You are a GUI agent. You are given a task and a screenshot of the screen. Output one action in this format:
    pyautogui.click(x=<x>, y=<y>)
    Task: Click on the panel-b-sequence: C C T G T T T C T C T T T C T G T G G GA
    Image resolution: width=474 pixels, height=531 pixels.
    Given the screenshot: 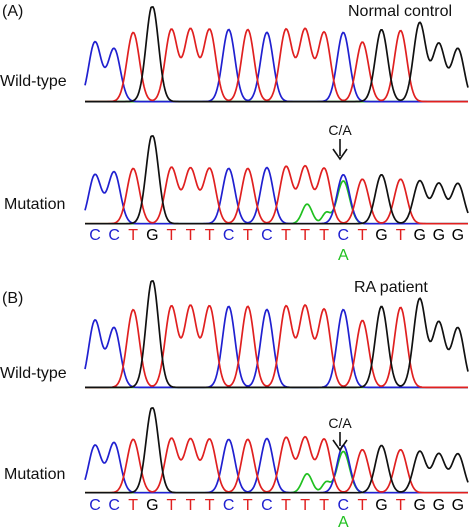 What is the action you would take?
    pyautogui.click(x=276, y=514)
    